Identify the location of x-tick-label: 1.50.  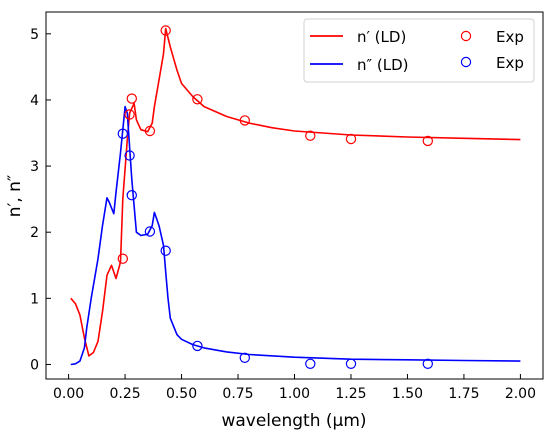
(407, 394).